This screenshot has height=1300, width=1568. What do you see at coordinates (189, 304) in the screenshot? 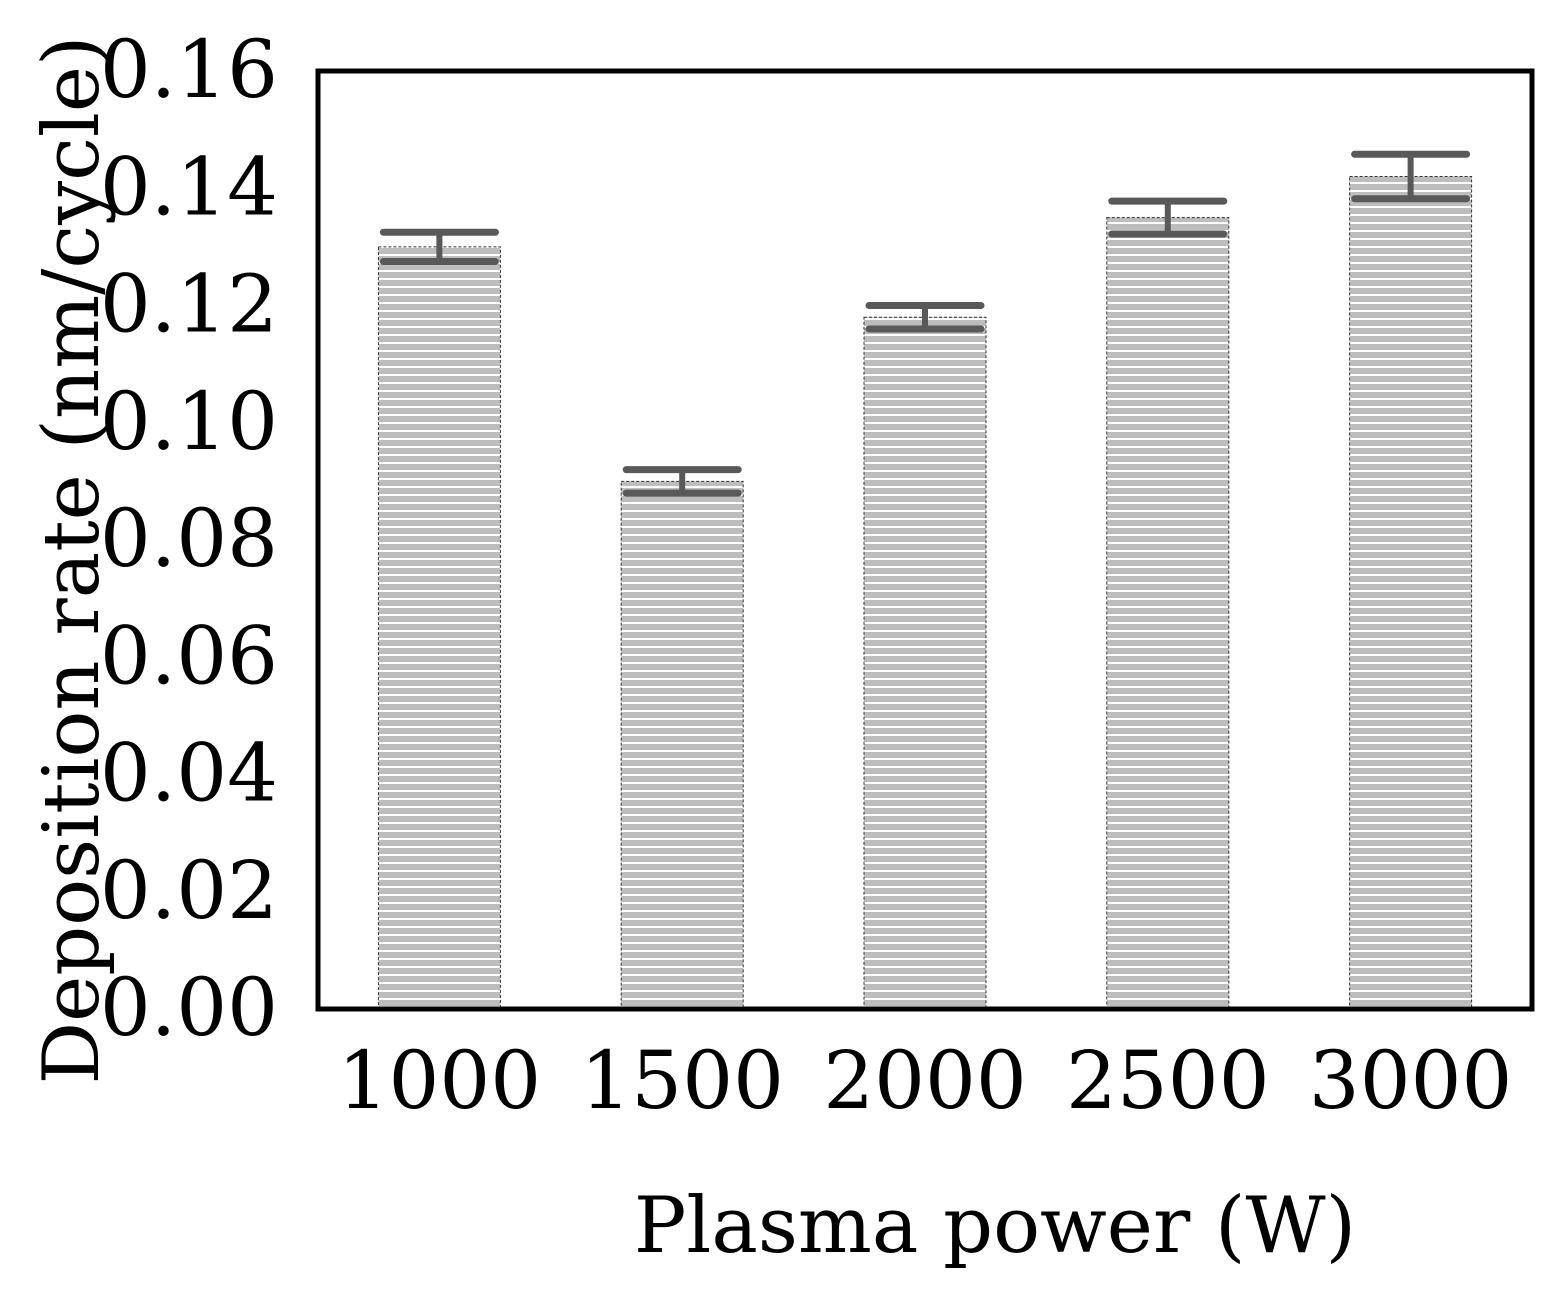
I see `y-tick-label: 0.12` at bounding box center [189, 304].